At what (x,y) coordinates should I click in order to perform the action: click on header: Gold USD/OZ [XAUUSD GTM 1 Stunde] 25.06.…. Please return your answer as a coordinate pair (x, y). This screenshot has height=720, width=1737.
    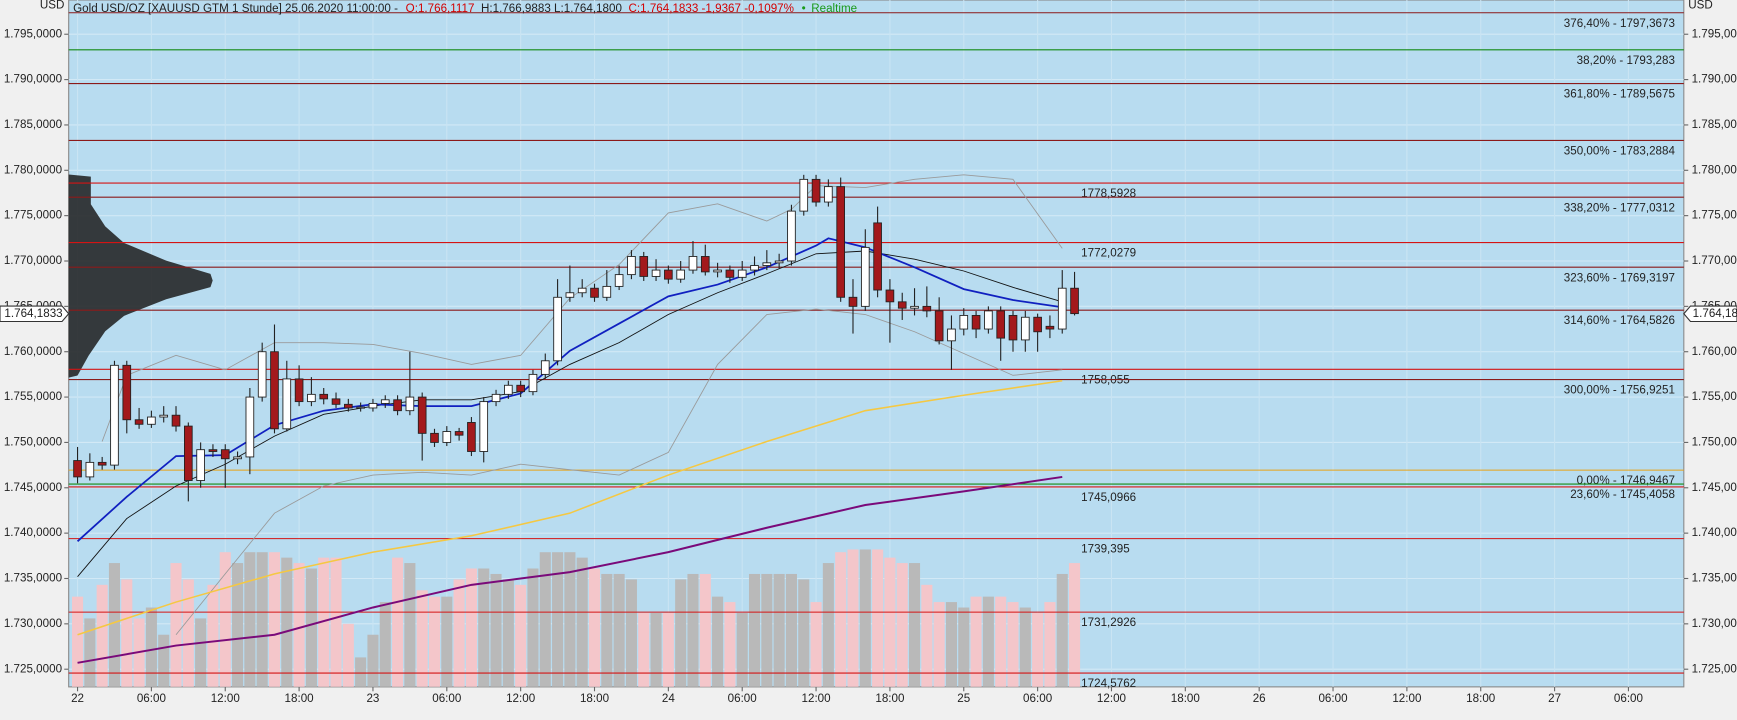
    Looking at the image, I should click on (465, 8).